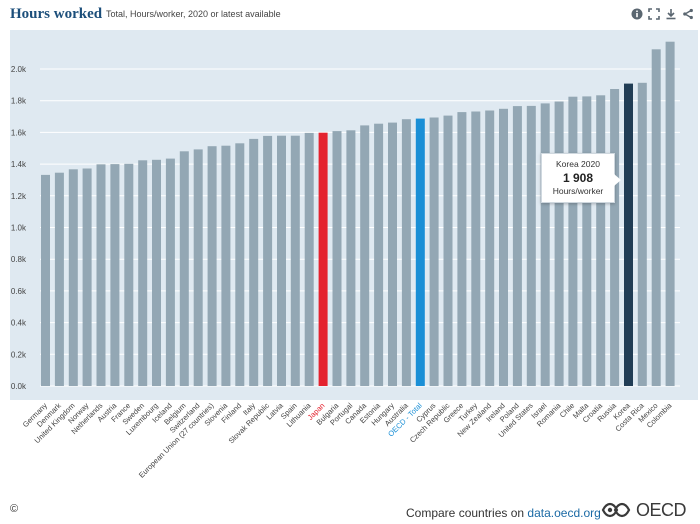 This screenshot has width=700, height=524. What do you see at coordinates (73, 277) in the screenshot?
I see `bar-united-kingdom` at bounding box center [73, 277].